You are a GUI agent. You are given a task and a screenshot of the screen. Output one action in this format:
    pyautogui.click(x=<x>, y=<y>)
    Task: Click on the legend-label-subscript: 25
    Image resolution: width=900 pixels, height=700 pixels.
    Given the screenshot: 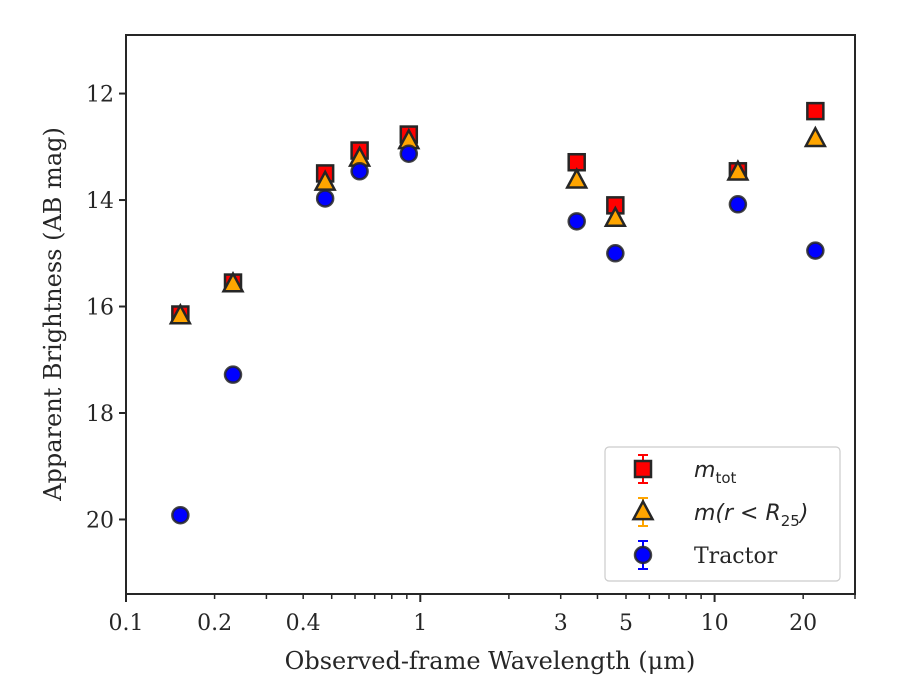 What is the action you would take?
    pyautogui.click(x=790, y=521)
    